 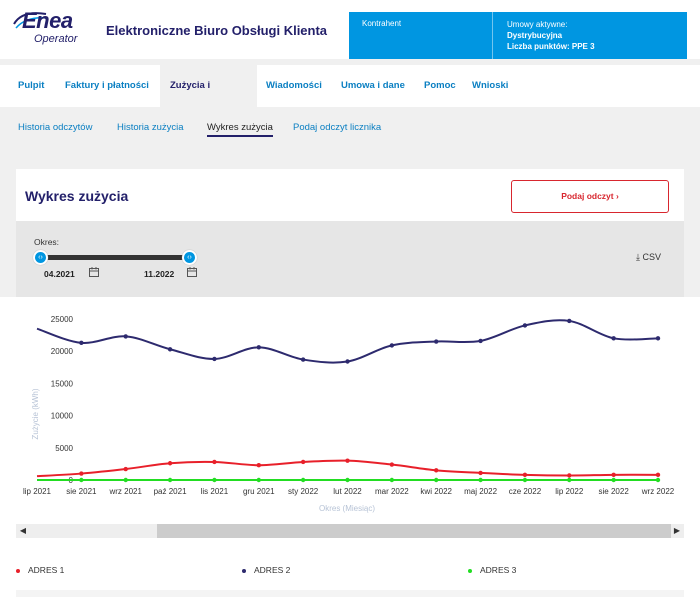 I want to click on calendar-from-icon, so click(x=94, y=272).